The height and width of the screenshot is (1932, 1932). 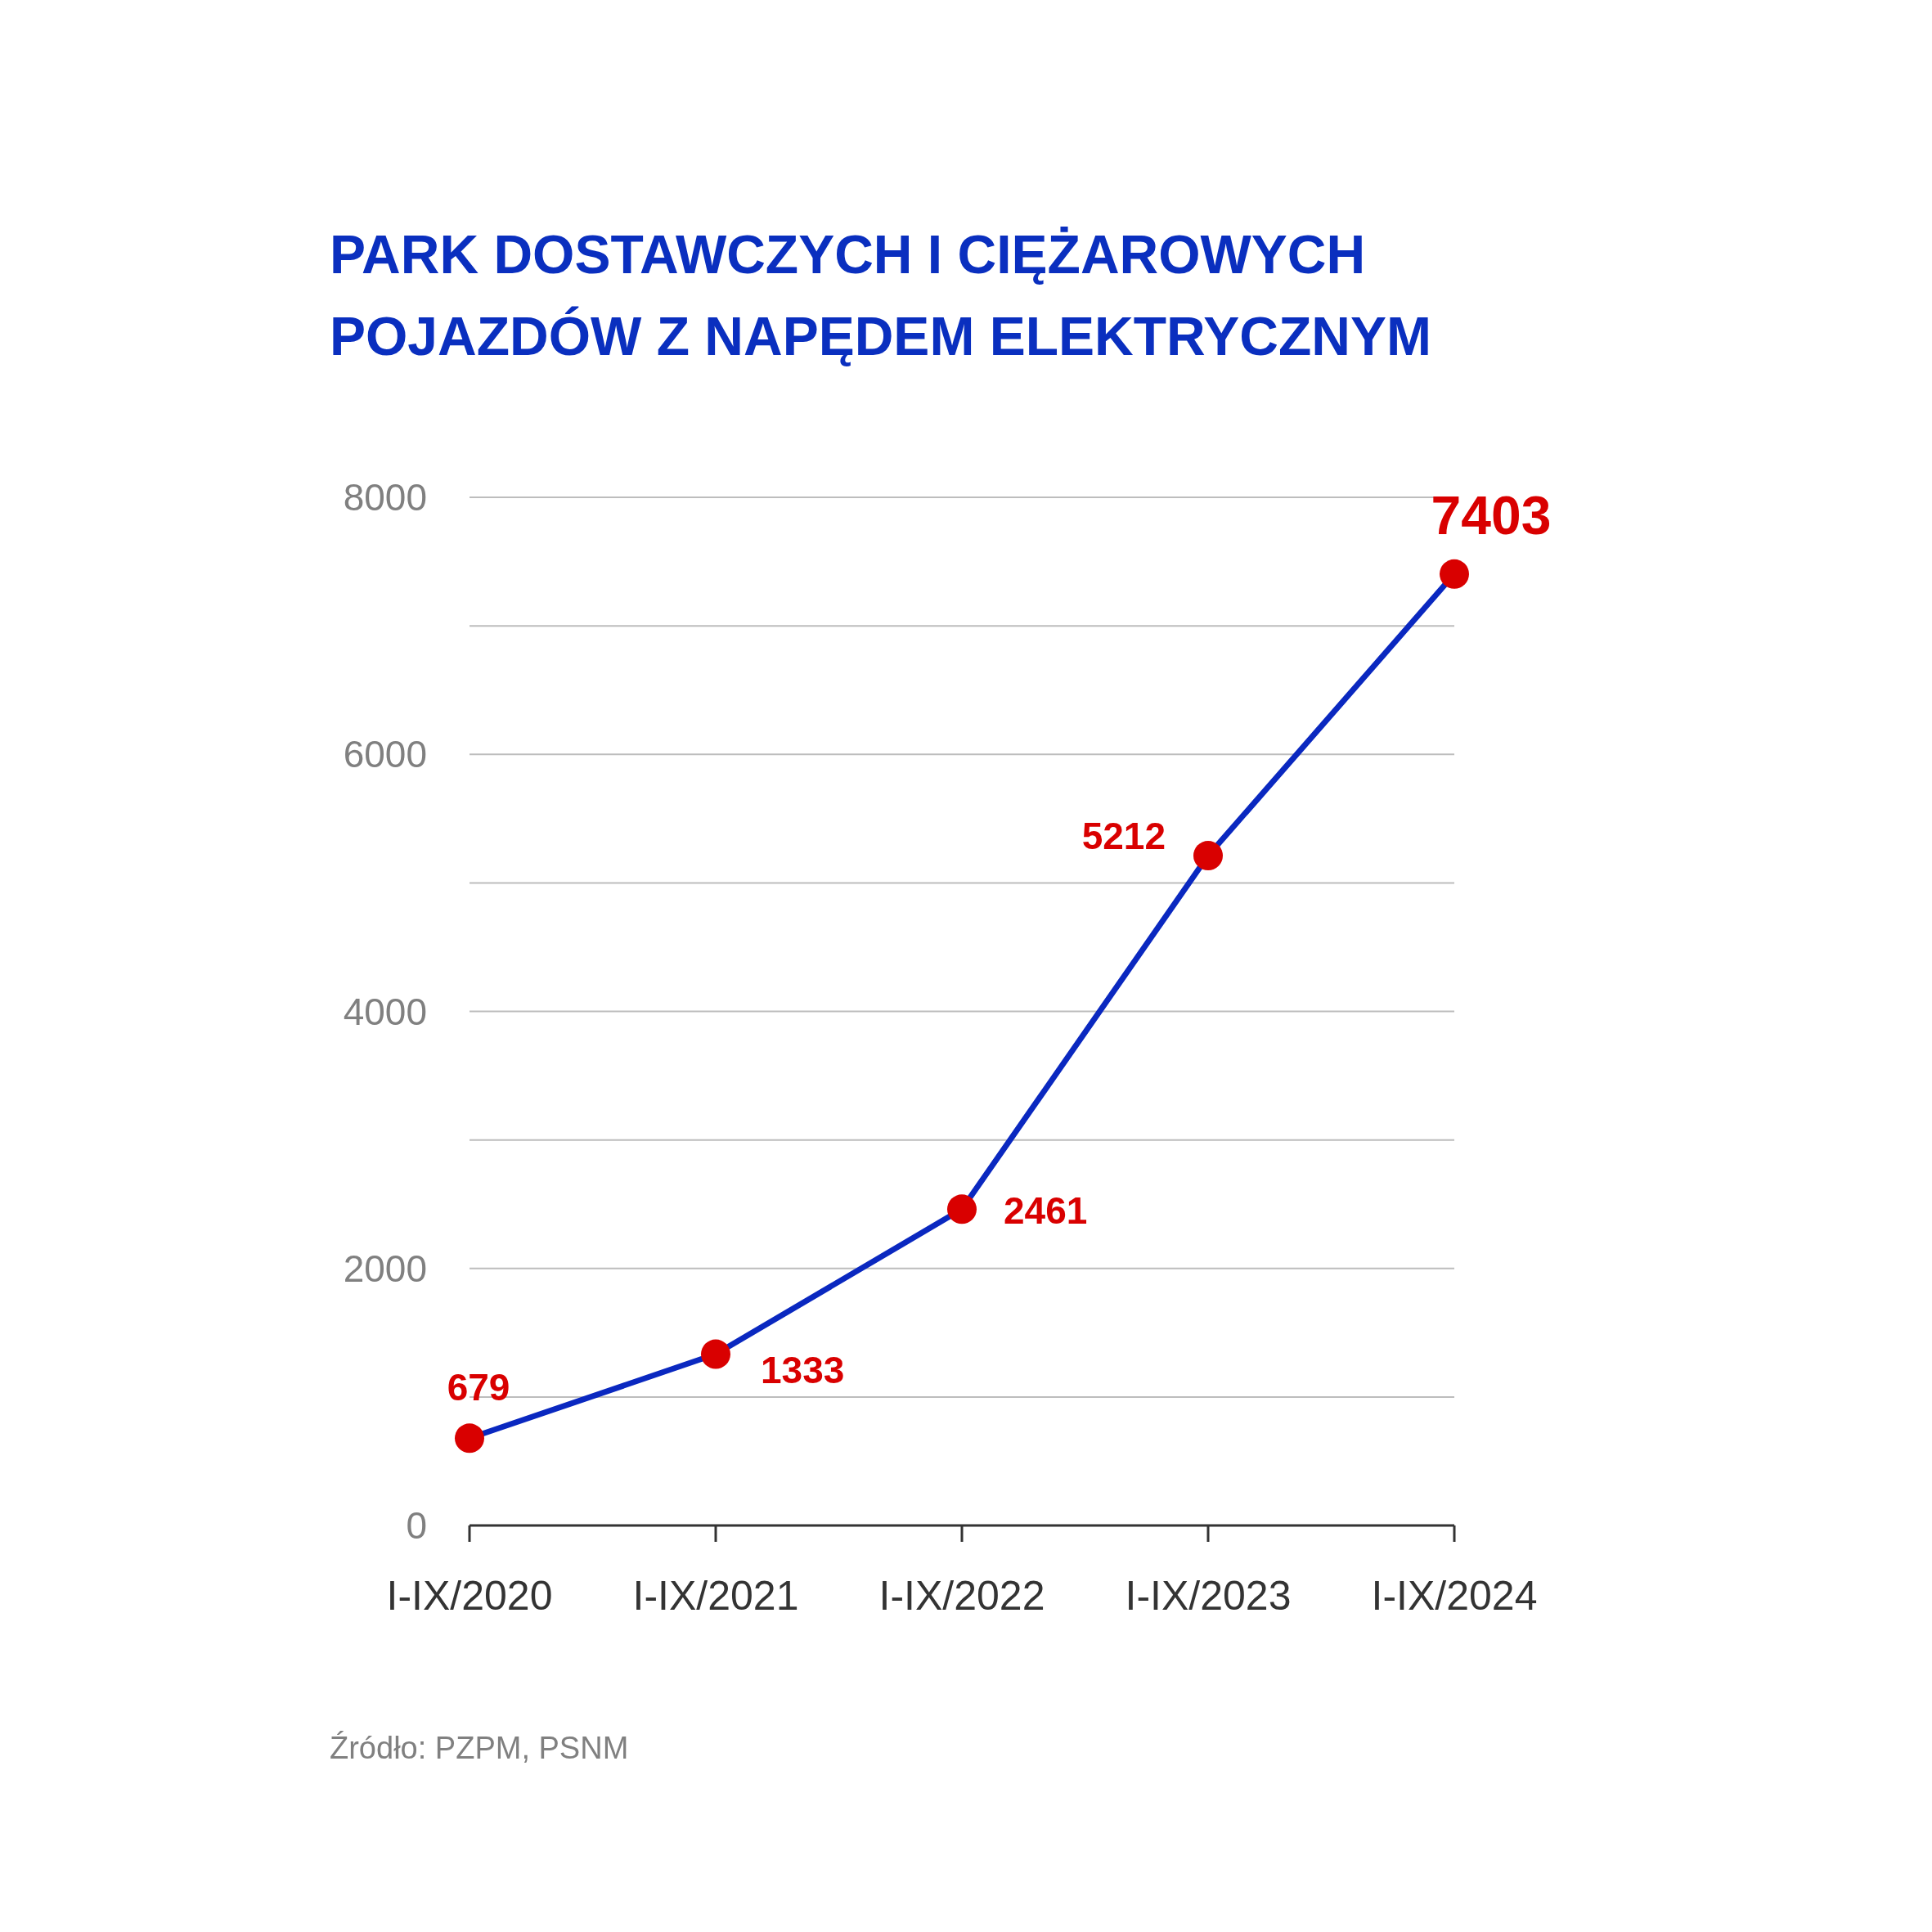 I want to click on x-tick-label: I-IX/2022, so click(x=961, y=1596).